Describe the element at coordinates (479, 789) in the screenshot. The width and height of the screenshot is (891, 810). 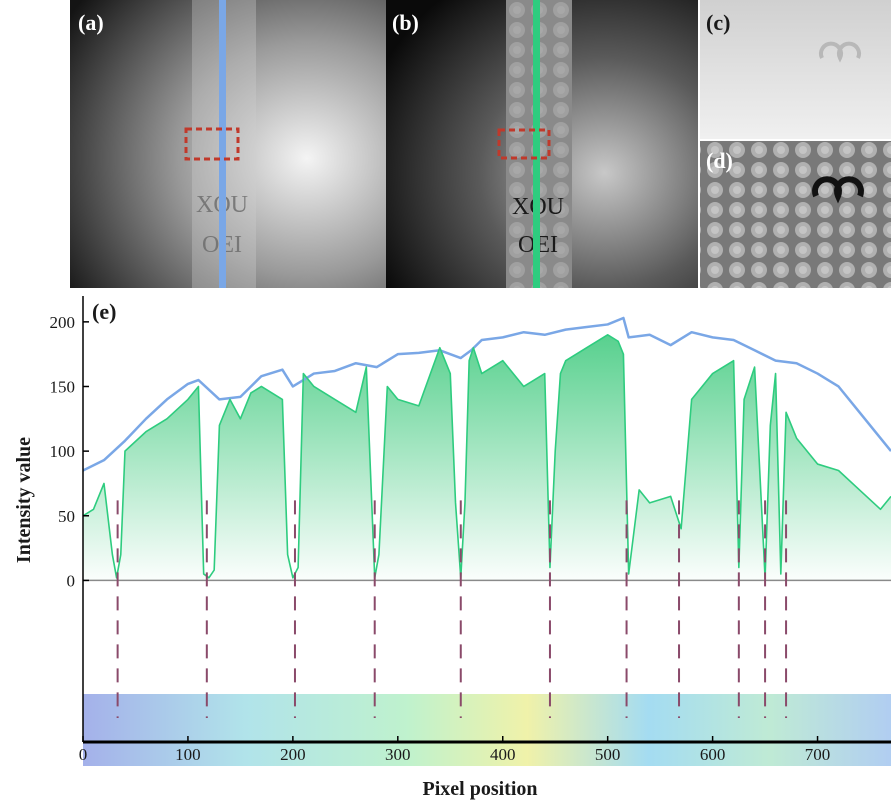
I see `x-axis-label: Pixel position` at that location.